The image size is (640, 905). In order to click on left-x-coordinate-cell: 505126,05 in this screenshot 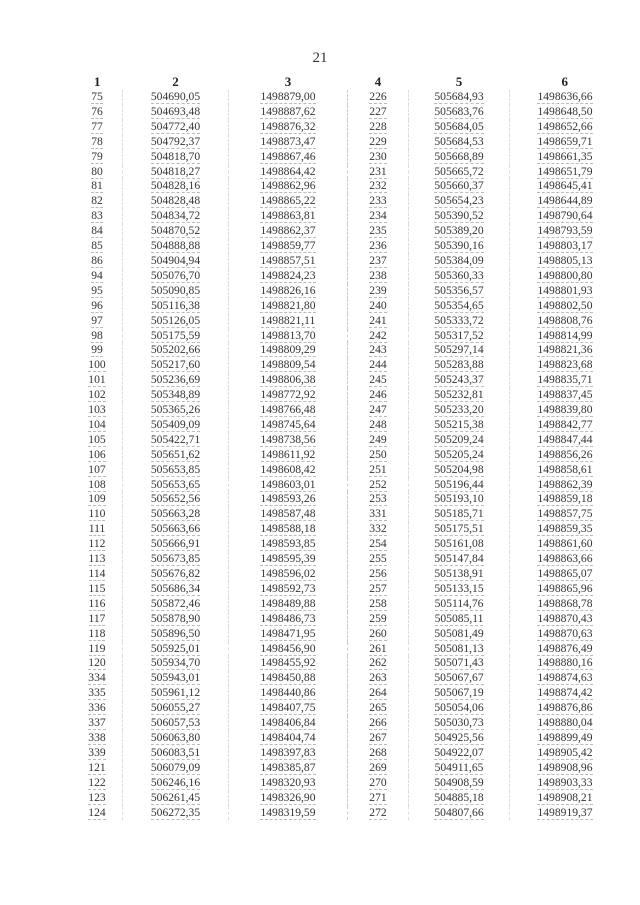, I will do `click(175, 321)`.